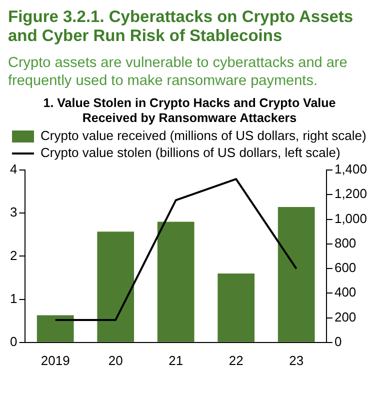  I want to click on y2-tick-label: 600, so click(345, 268).